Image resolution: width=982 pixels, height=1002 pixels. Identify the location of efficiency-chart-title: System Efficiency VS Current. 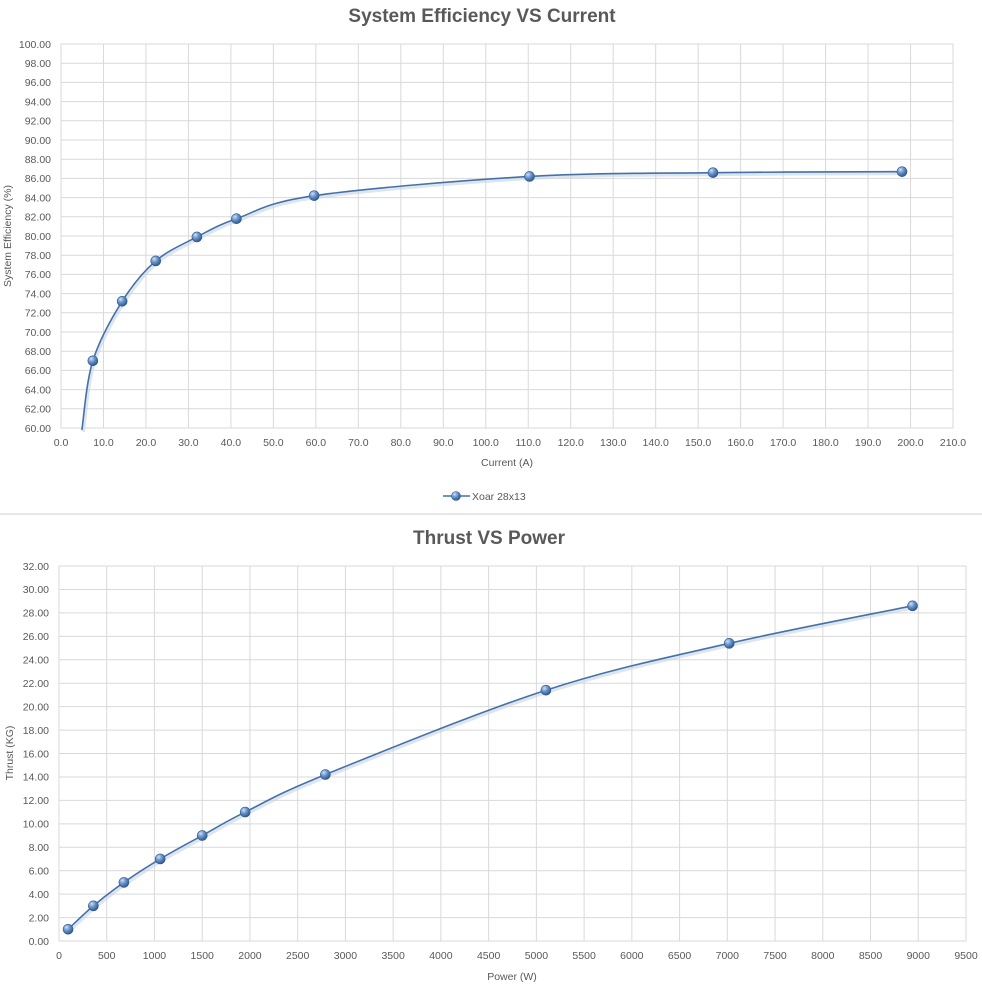
(482, 16).